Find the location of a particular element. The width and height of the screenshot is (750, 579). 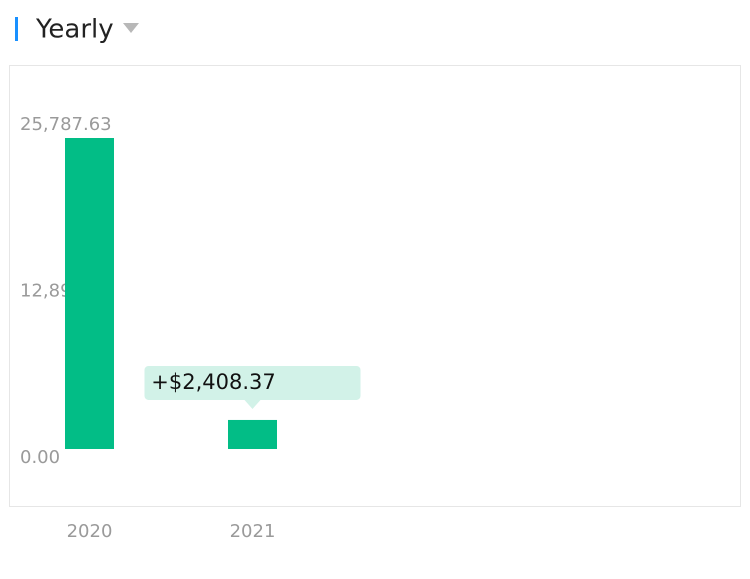

value-label: +$2,408.37 is located at coordinates (213, 382).